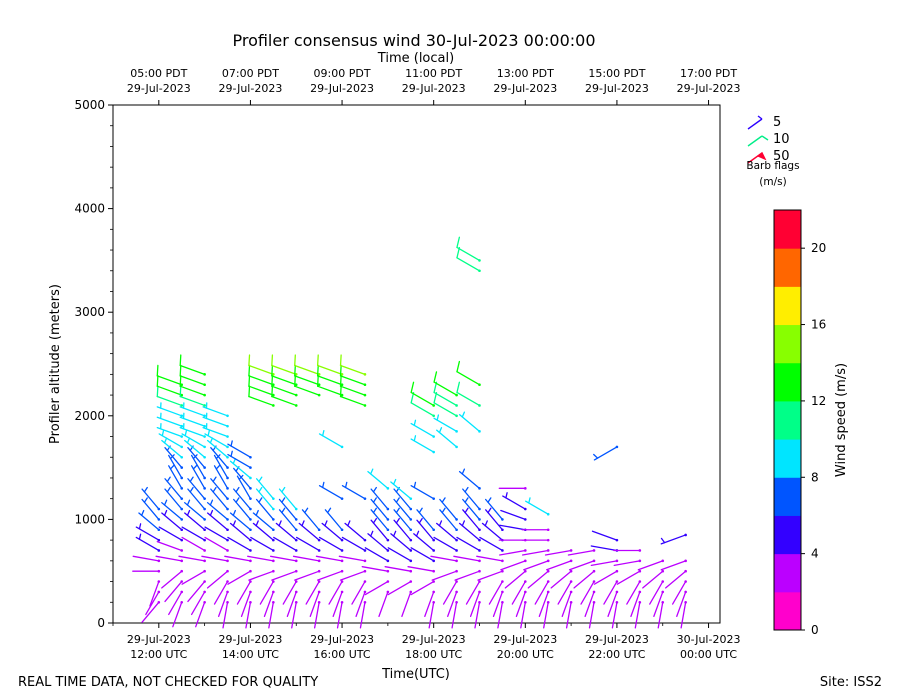  What do you see at coordinates (433, 73) in the screenshot?
I see `top-tick-time: 11:00 PDT` at bounding box center [433, 73].